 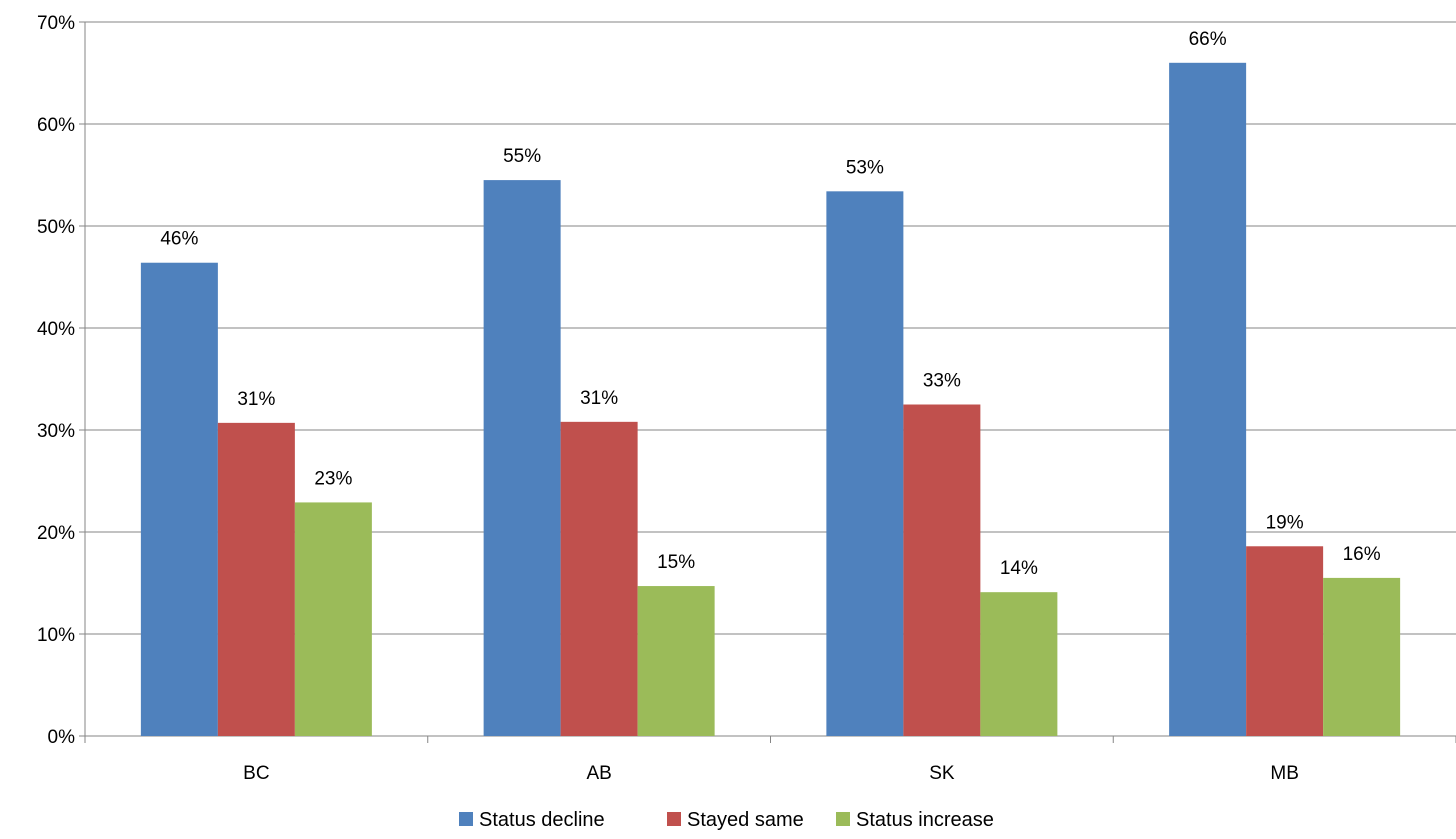 I want to click on y-tick-label: 70%, so click(x=56, y=23).